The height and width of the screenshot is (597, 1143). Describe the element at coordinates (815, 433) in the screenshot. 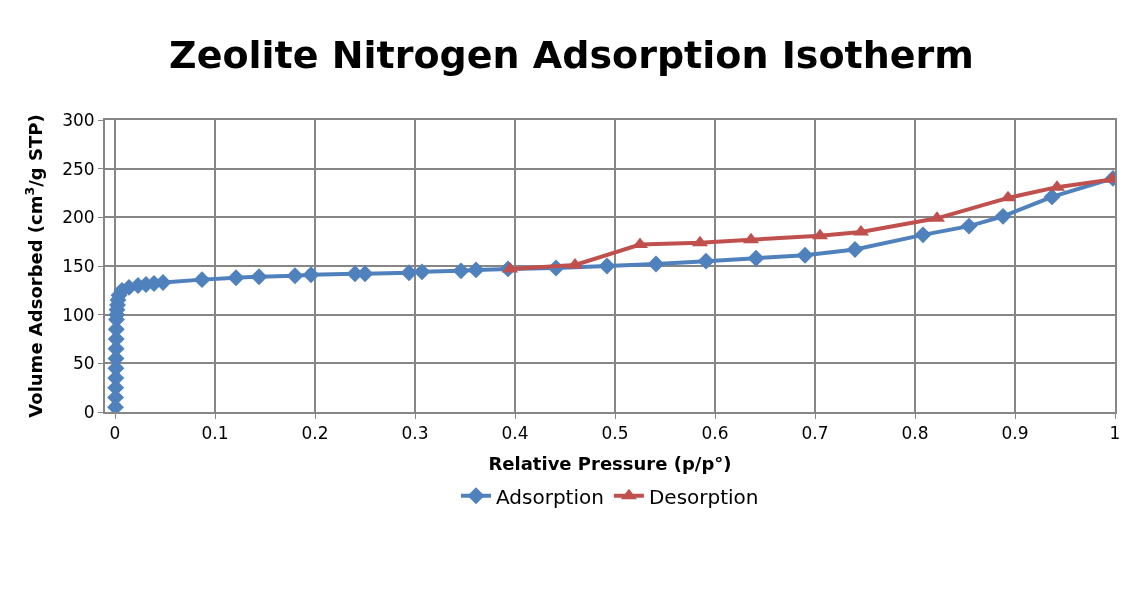

I see `x-tick-label: 0.7` at that location.